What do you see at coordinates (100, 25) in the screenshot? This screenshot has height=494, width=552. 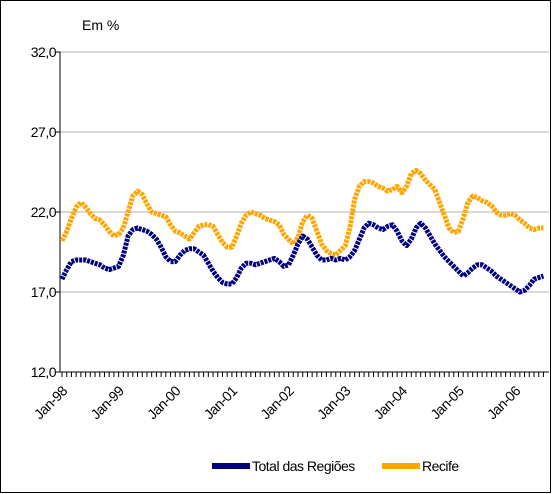 I see `annotation: Em %` at bounding box center [100, 25].